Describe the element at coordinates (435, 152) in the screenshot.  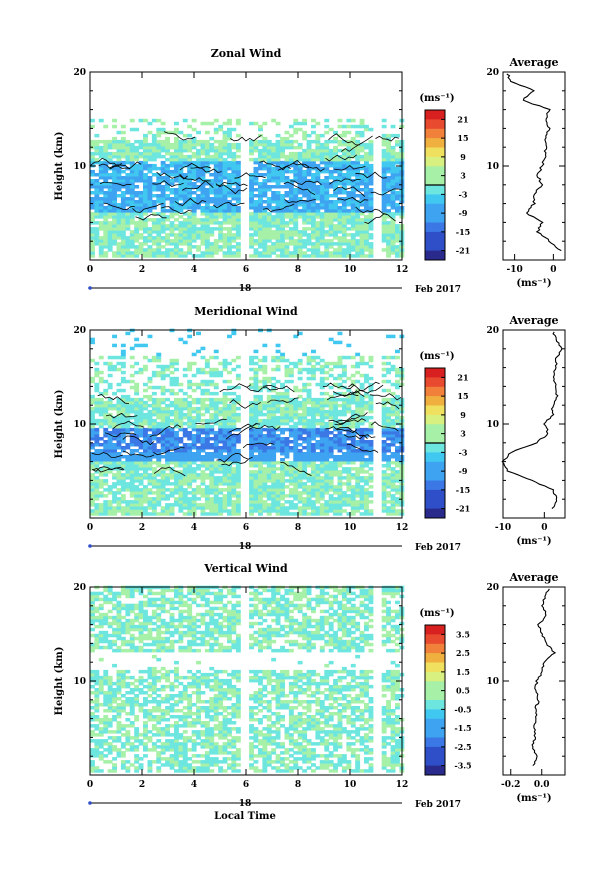
I see `colorbar-swatch` at that location.